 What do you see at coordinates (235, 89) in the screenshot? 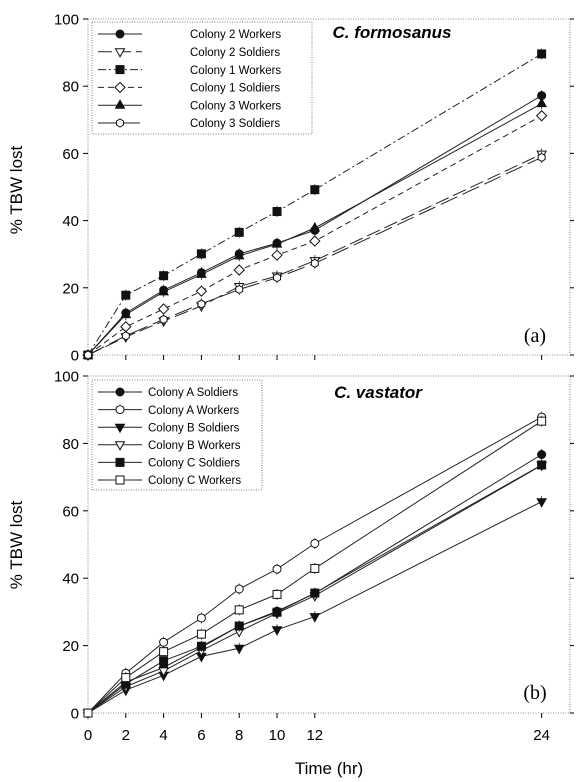
I see `legend-label: Colony 1 Soldiers` at bounding box center [235, 89].